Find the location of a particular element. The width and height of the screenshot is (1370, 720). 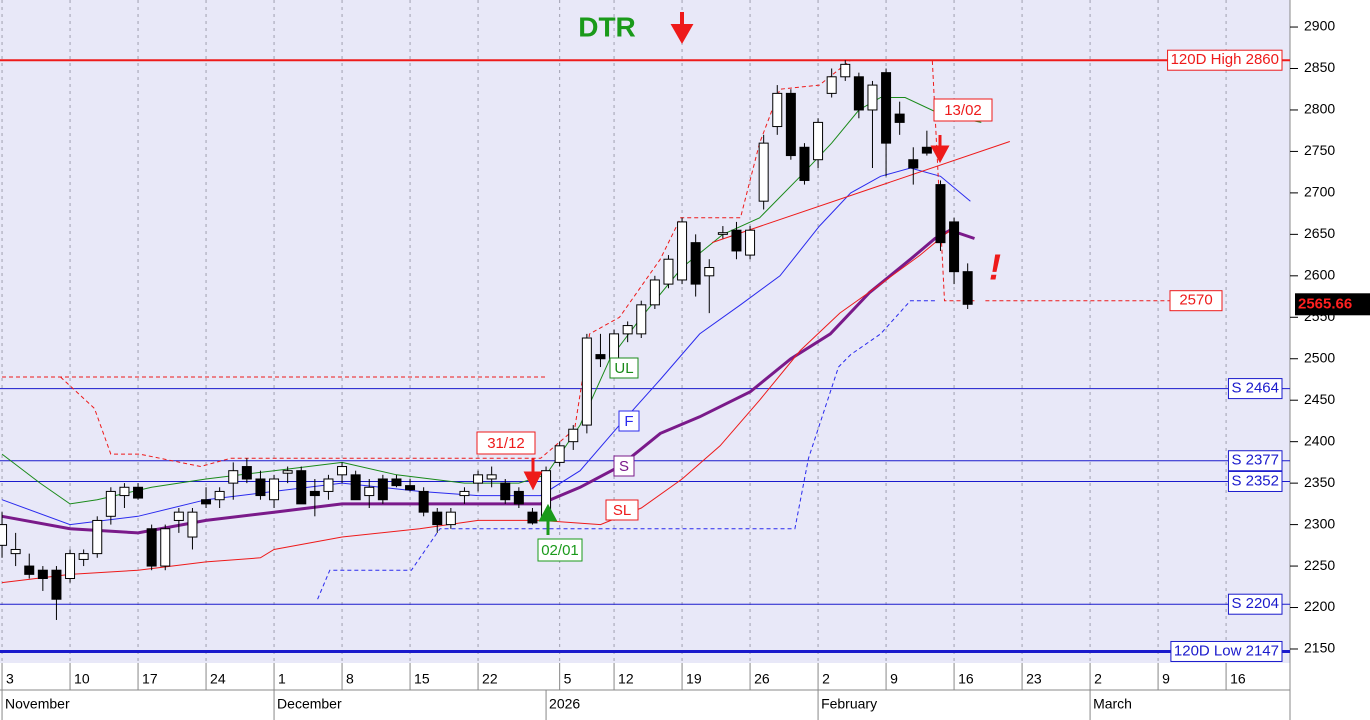

x-tick-label: 17 is located at coordinates (150, 679).